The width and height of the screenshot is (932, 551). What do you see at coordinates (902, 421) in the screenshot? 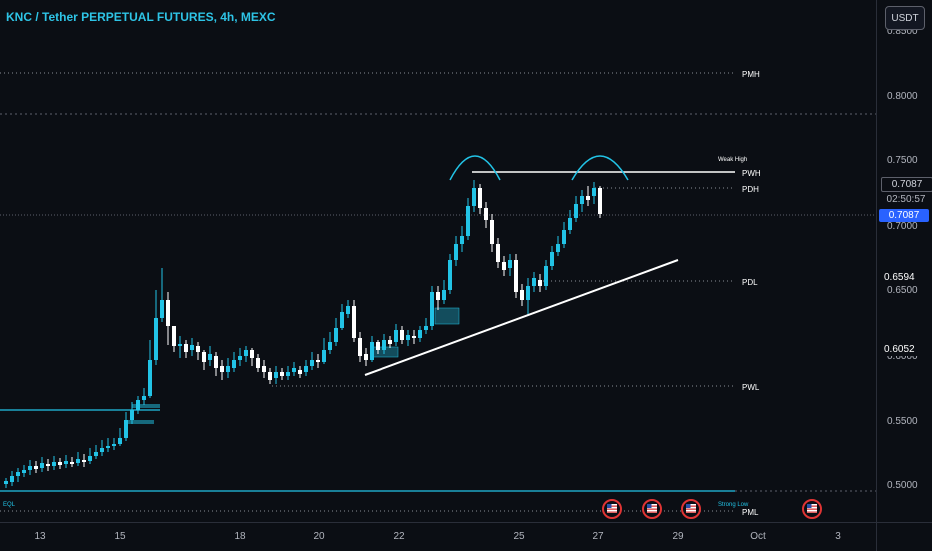
I see `price-label: 0.5500` at bounding box center [902, 421].